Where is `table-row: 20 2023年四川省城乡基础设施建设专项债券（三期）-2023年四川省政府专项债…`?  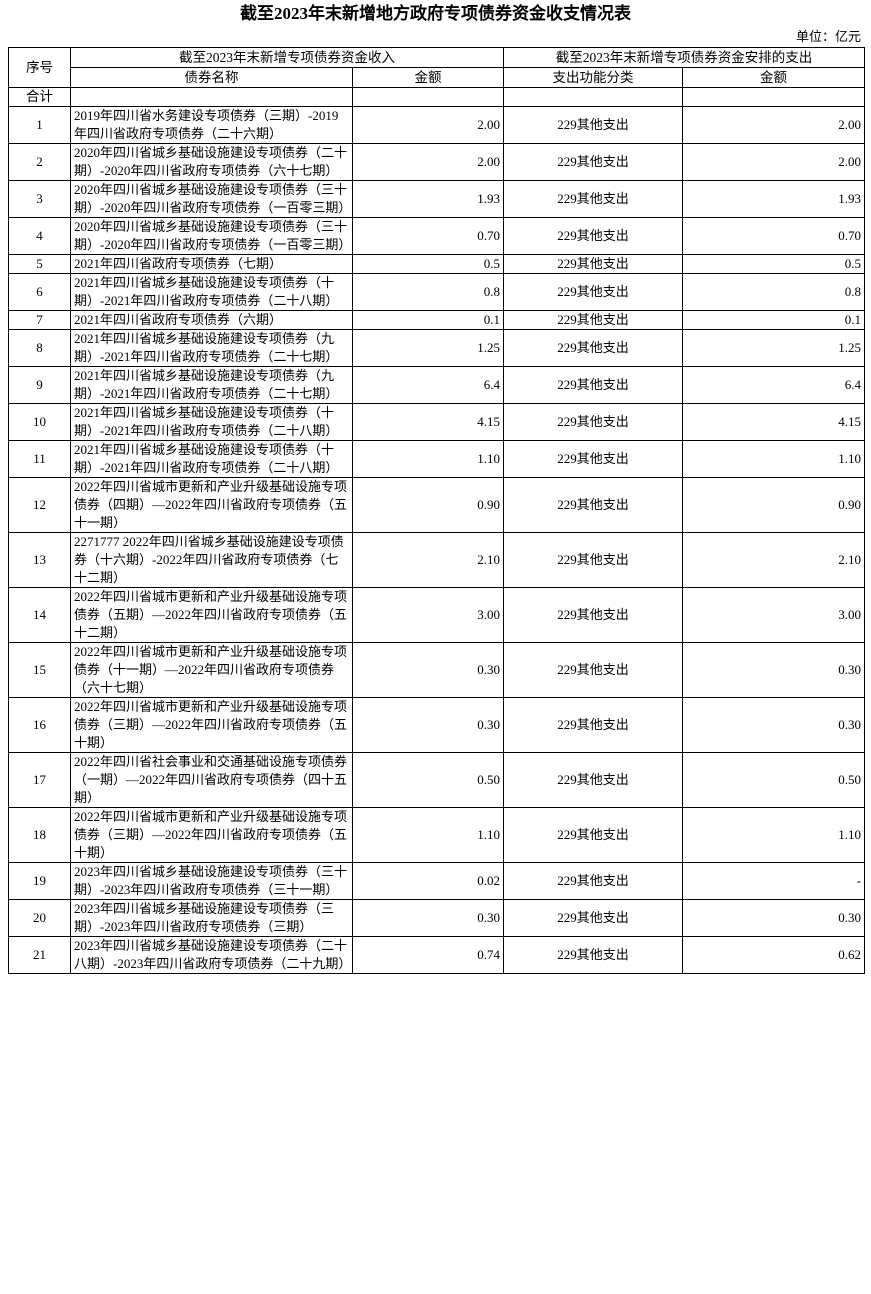
table-row: 20 2023年四川省城乡基础设施建设专项债券（三期）-2023年四川省政府专项债… is located at coordinates (436, 918).